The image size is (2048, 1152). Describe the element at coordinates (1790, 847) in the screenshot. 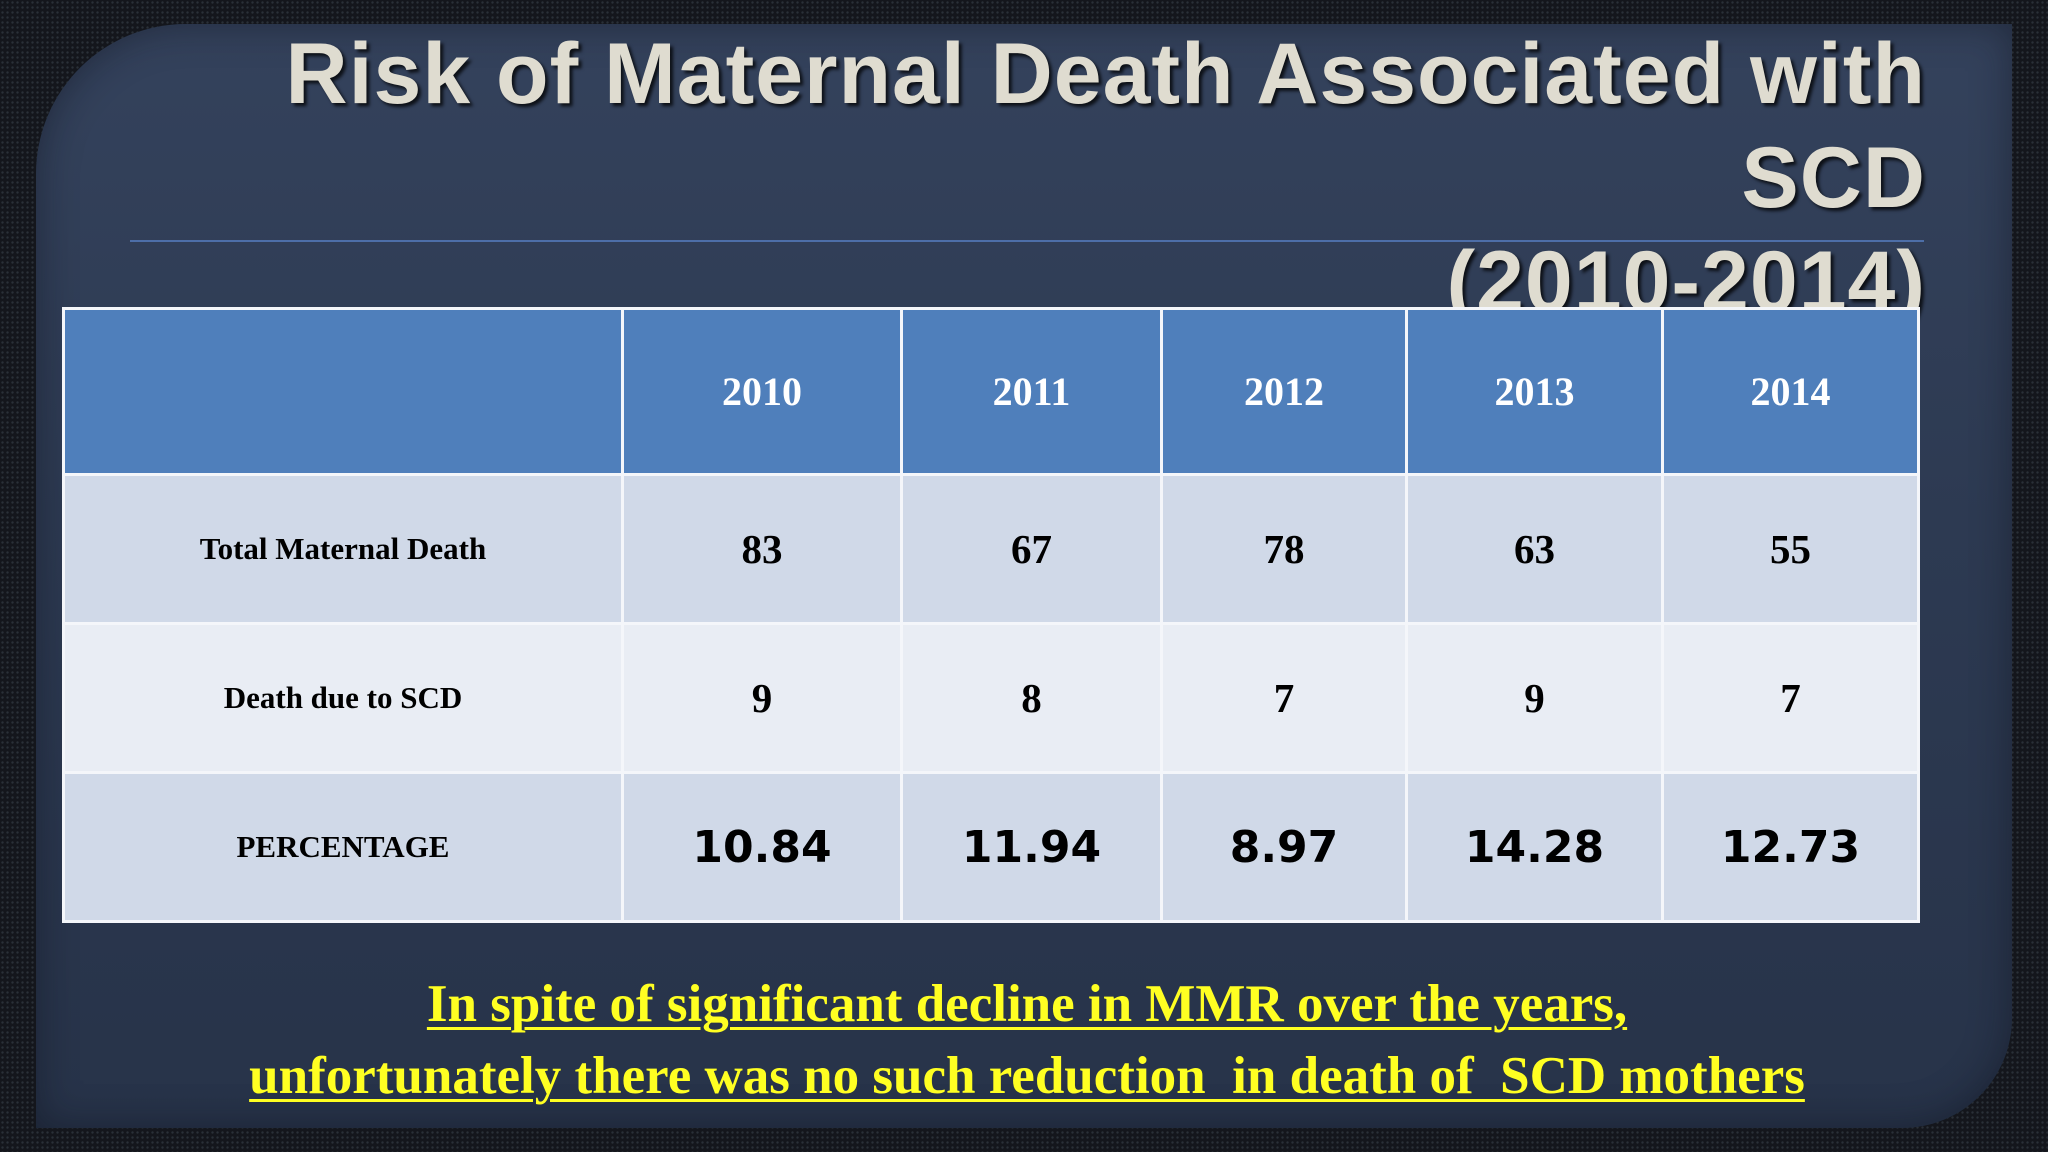

I see `cell-percentage-2014: 12.73` at that location.